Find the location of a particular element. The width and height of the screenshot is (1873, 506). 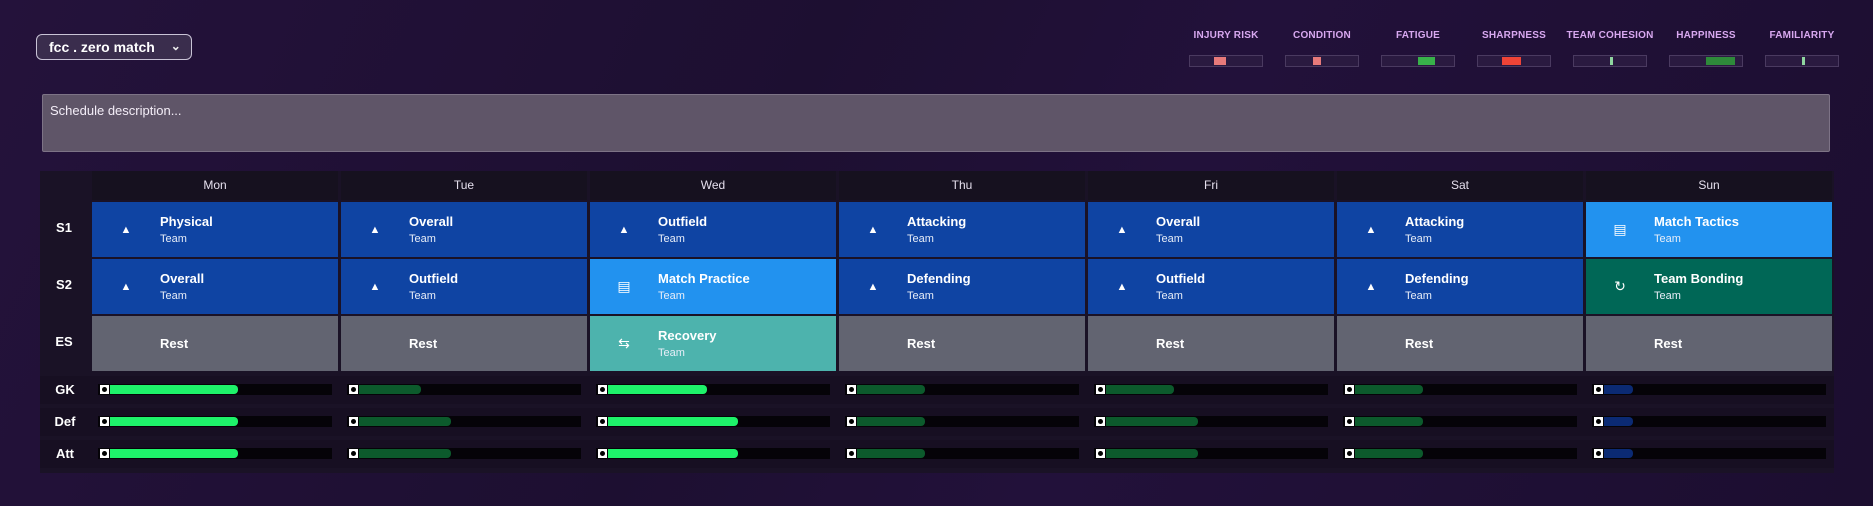

session-title: Match Tactics is located at coordinates (1697, 221).